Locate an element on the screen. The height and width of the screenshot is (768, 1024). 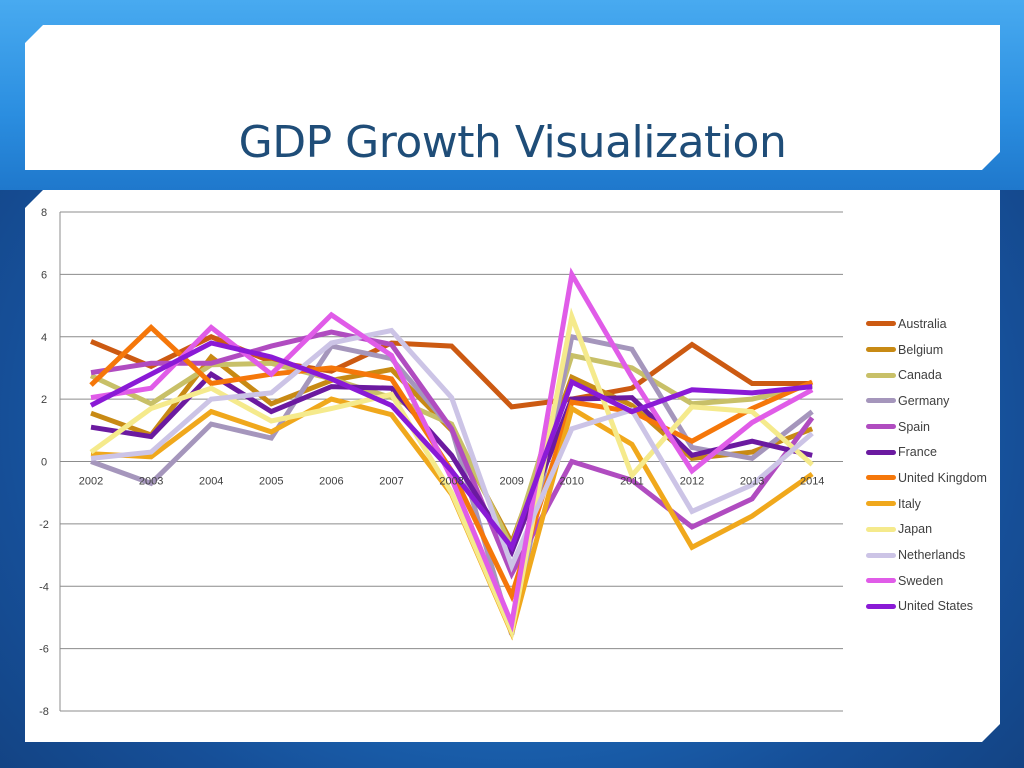
x-tick-label: 2007 is located at coordinates (391, 482).